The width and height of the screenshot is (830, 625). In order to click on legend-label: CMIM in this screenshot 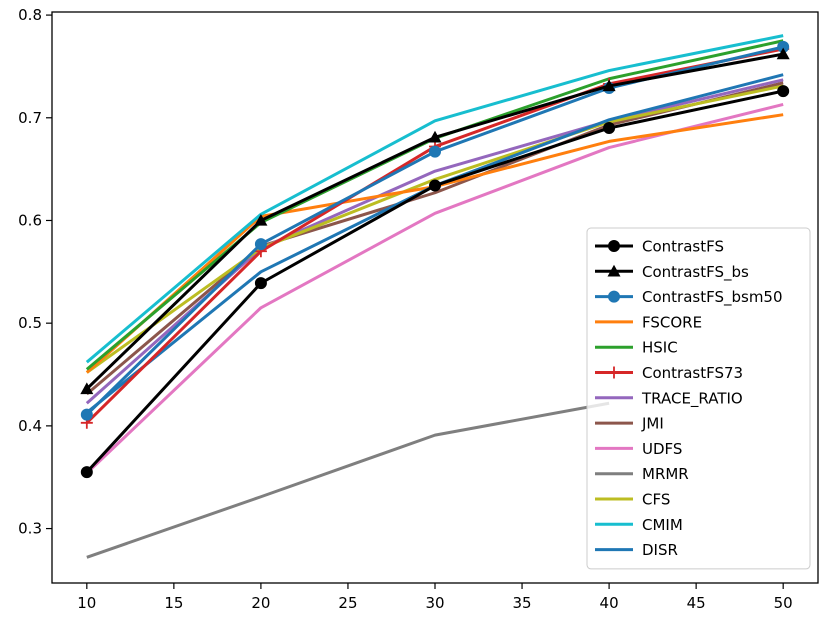, I will do `click(662, 525)`.